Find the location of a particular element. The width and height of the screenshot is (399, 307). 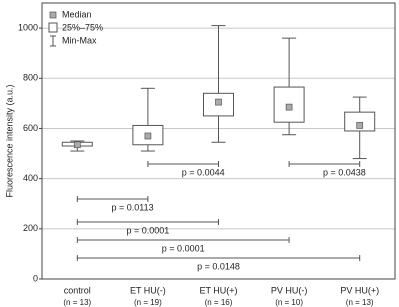

p-value: p = 0.0113 is located at coordinates (133, 207).